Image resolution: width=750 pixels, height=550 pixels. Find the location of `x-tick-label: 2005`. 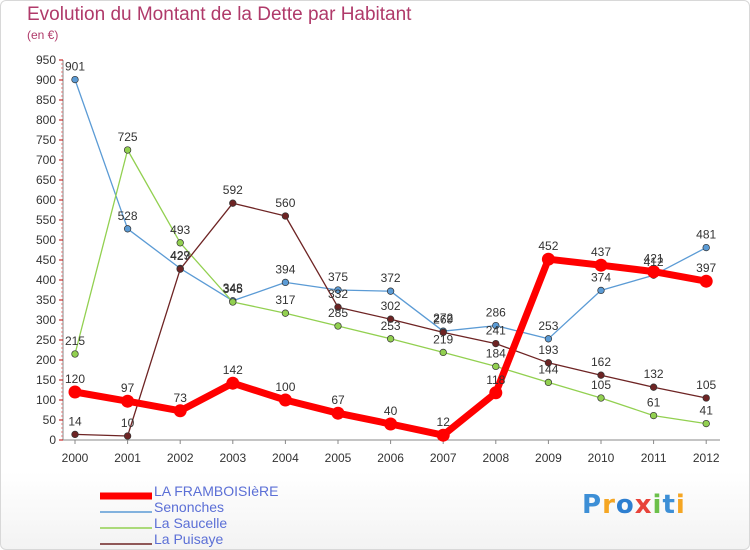

x-tick-label: 2005 is located at coordinates (338, 458).